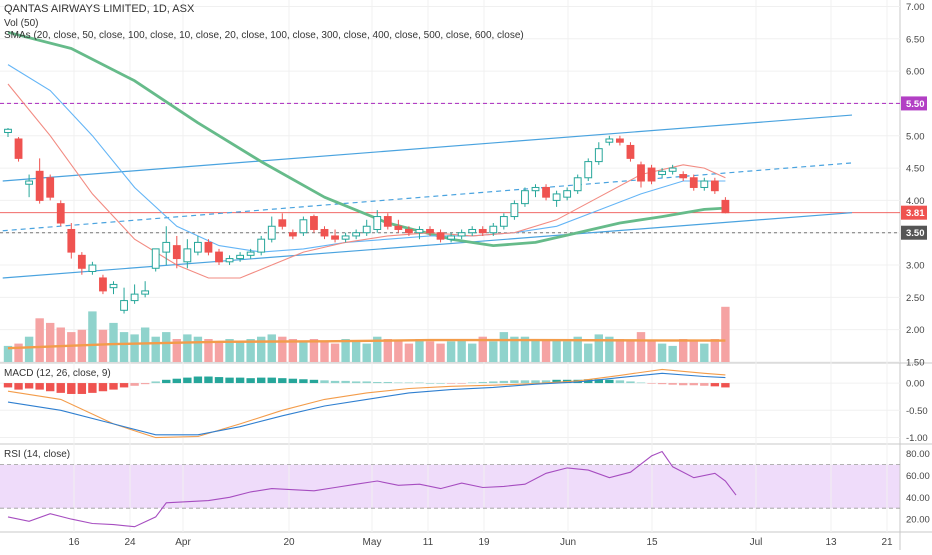  I want to click on x-tick-label: Jun, so click(568, 542).